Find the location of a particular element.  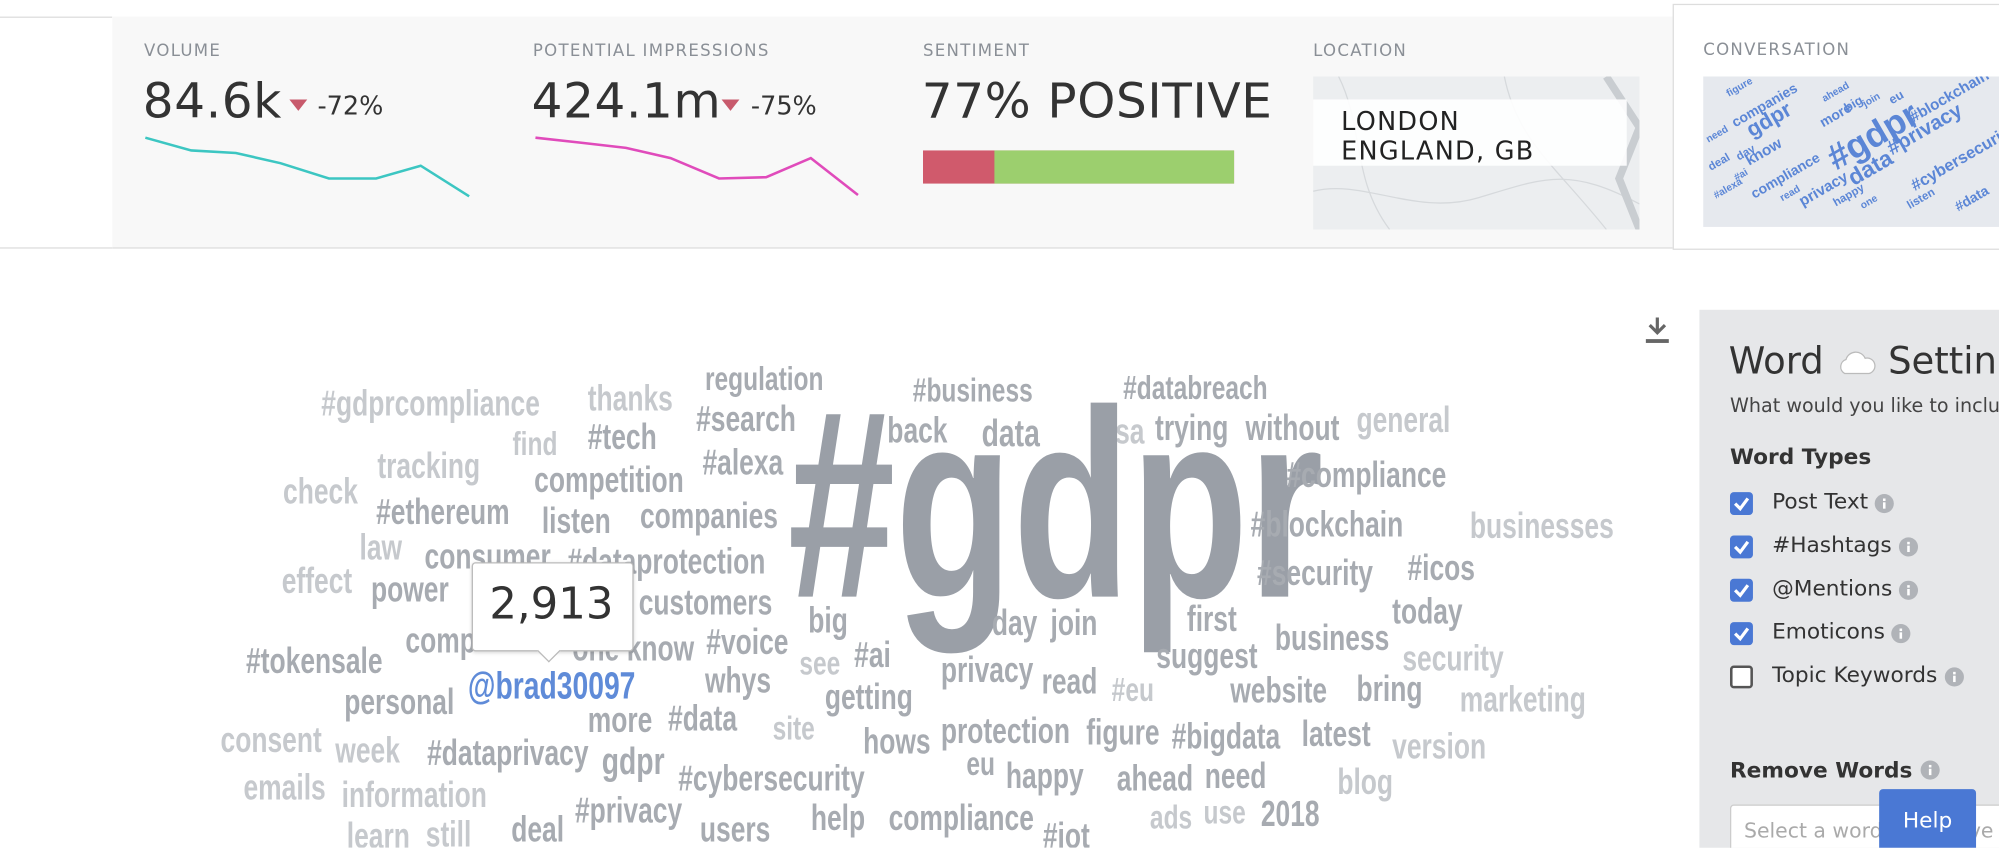

settings-subtitle: What would you like to include? is located at coordinates (1864, 405).